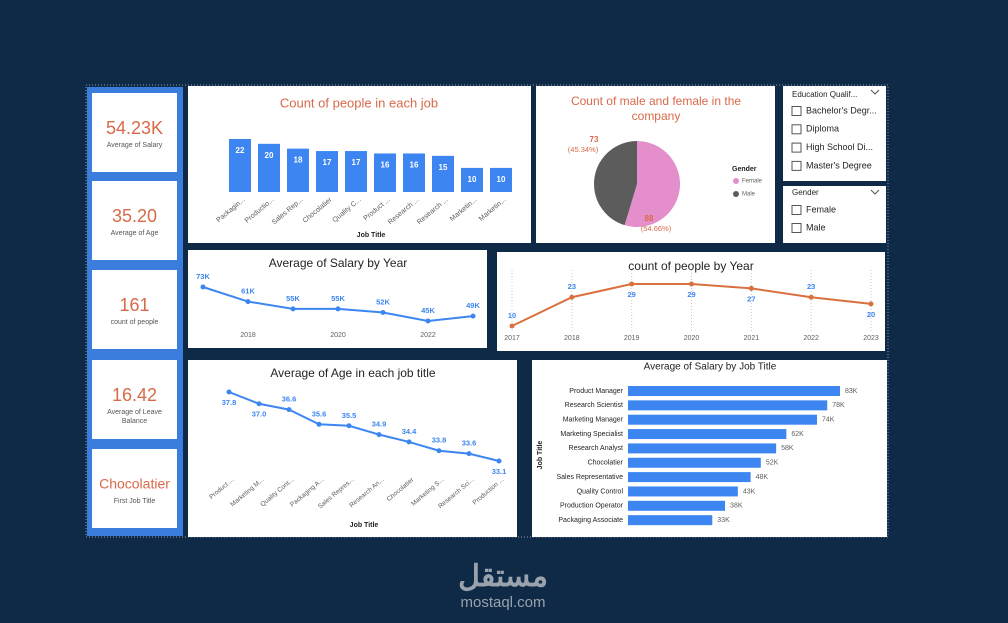 This screenshot has height=623, width=1008. What do you see at coordinates (744, 169) in the screenshot?
I see `legend-title: Gender` at bounding box center [744, 169].